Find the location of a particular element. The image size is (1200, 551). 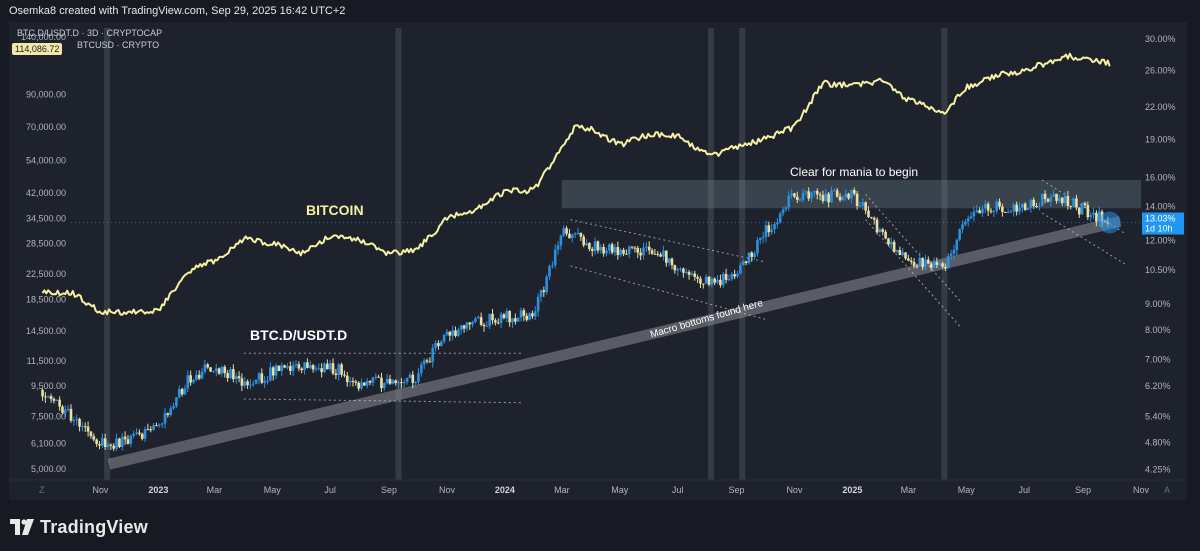

auto-scale-corner-label: A is located at coordinates (1167, 490).